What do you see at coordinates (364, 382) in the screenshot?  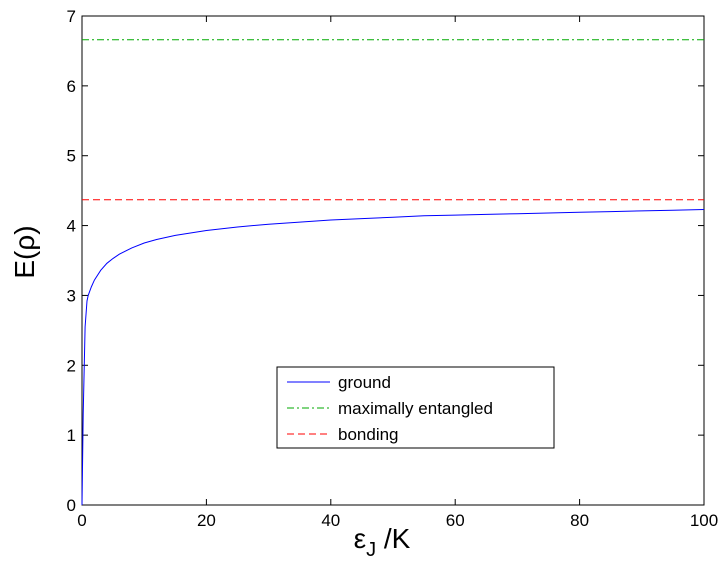 I see `legend-label-ground: ground` at bounding box center [364, 382].